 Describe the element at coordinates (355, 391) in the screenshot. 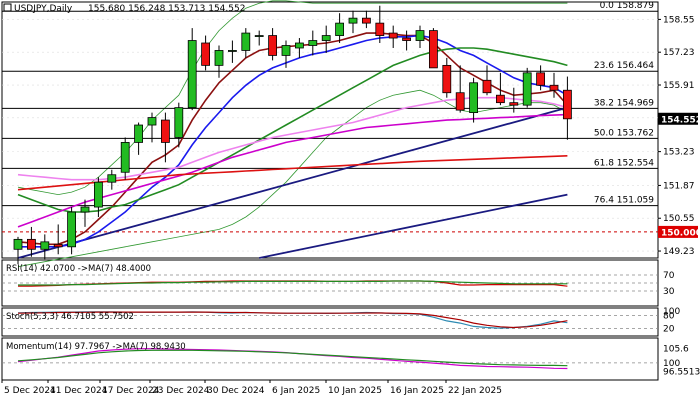

I see `date-tick-label: 10 Jan 2025` at that location.